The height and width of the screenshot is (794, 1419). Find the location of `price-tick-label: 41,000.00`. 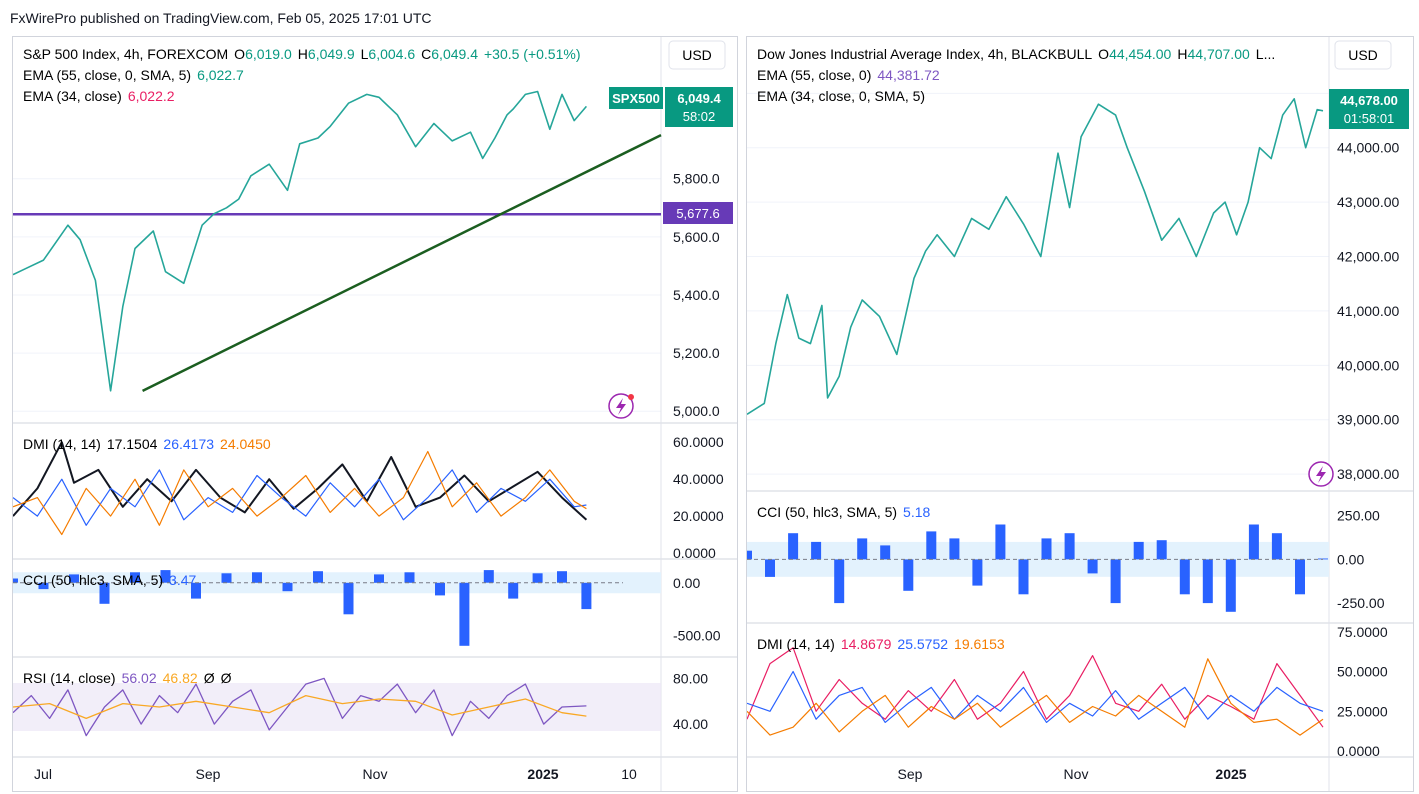

price-tick-label: 41,000.00 is located at coordinates (1368, 311).